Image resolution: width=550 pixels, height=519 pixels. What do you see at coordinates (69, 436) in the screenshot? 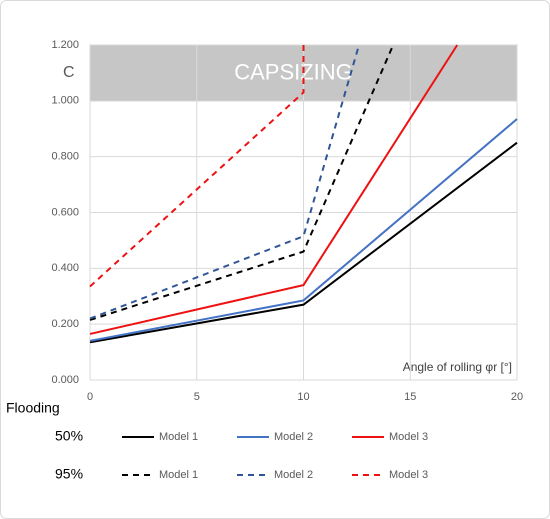
I see `legend-group-label: 50%` at bounding box center [69, 436].